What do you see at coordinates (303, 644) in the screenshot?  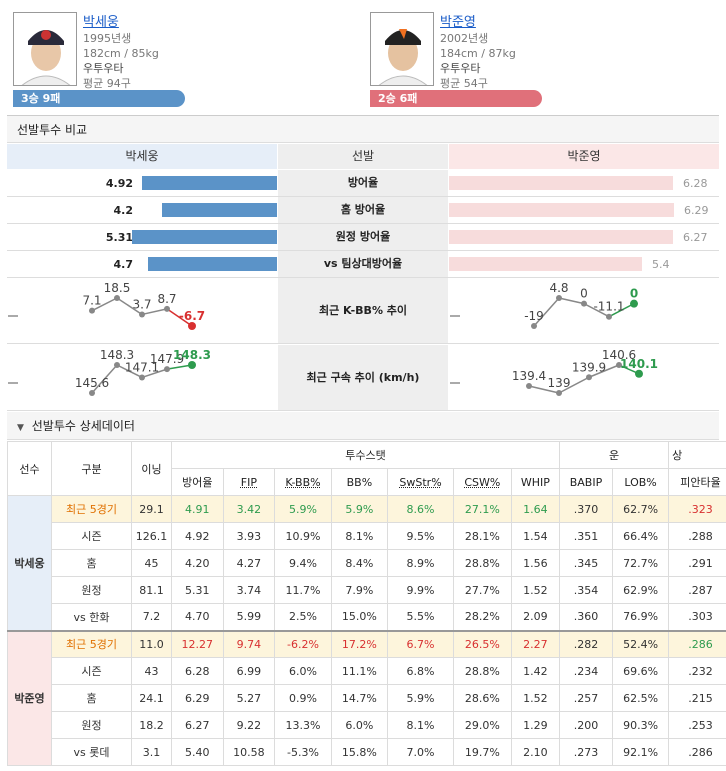 I see `stat-cell: -6.2%` at bounding box center [303, 644].